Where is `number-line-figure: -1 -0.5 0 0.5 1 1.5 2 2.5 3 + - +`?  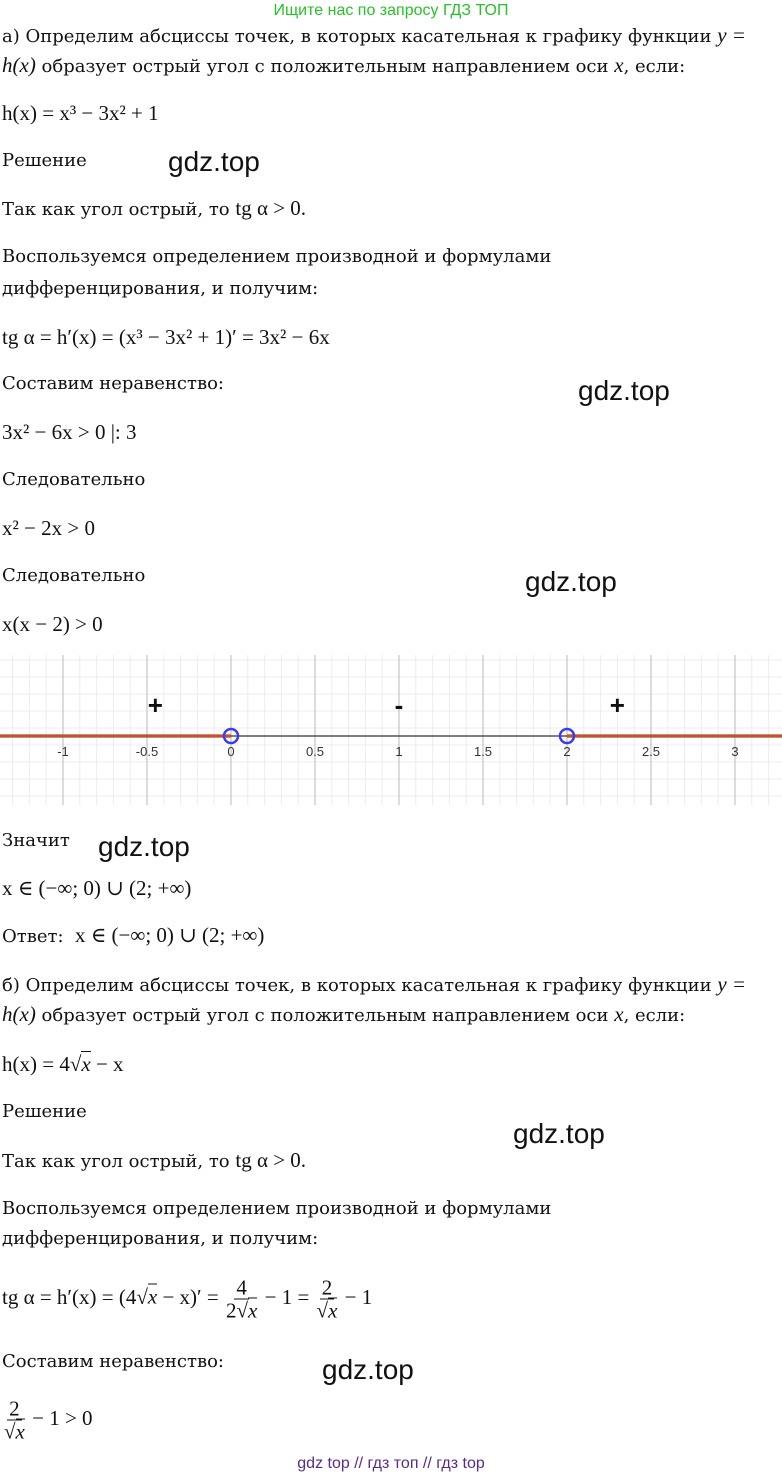 number-line-figure: -1 -0.5 0 0.5 1 1.5 2 2.5 3 + - + is located at coordinates (391, 730).